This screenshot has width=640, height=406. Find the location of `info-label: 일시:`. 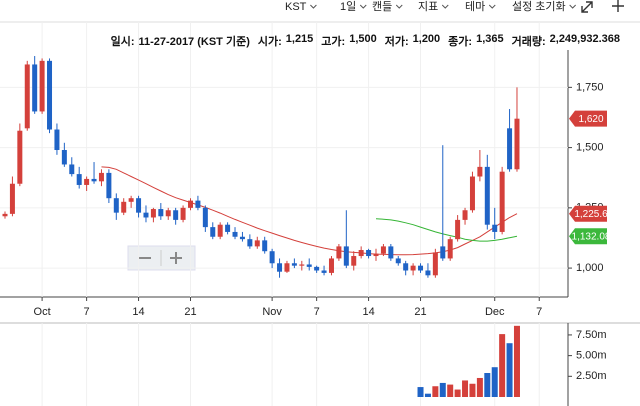

info-label: 일시: is located at coordinates (122, 42).